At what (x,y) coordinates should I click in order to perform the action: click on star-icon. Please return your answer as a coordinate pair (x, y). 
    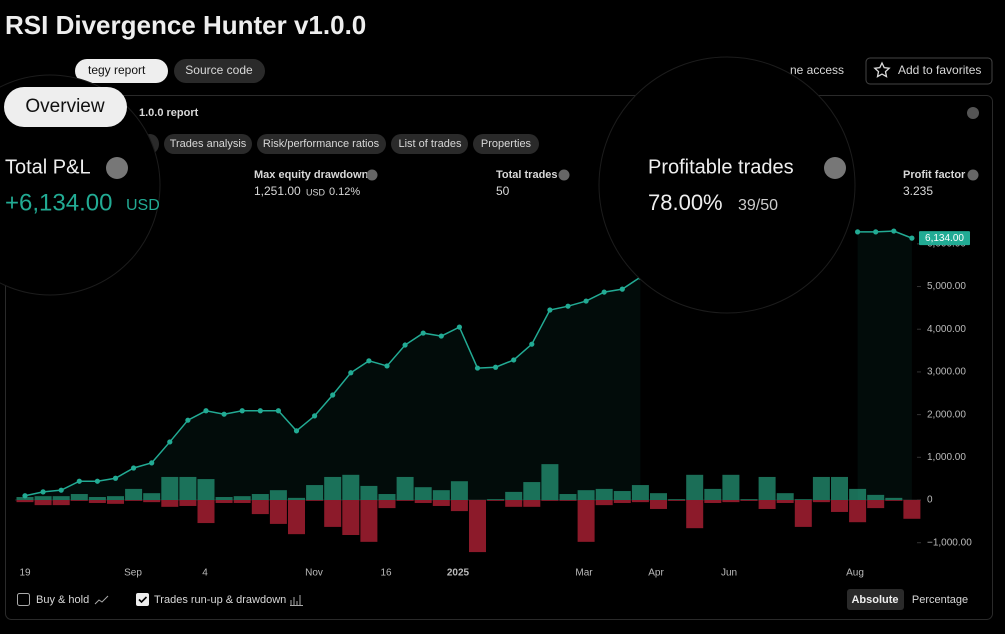
    Looking at the image, I should click on (882, 69).